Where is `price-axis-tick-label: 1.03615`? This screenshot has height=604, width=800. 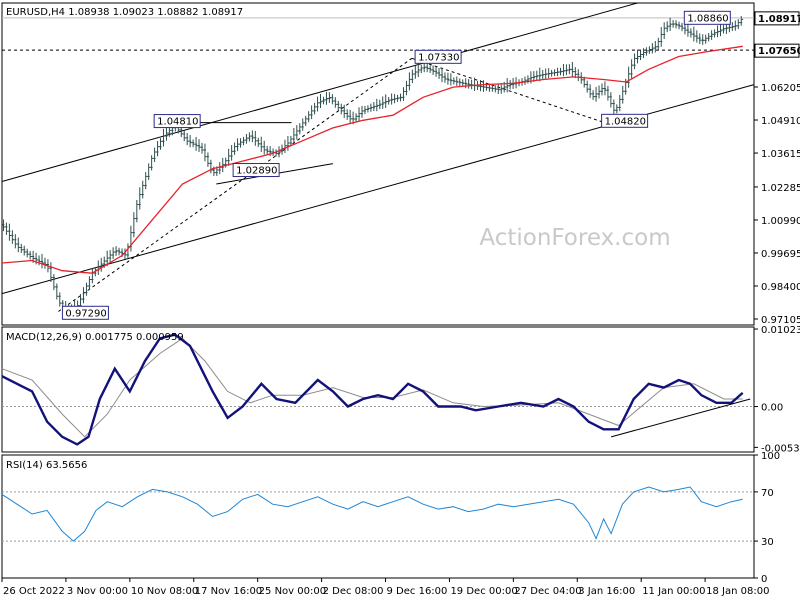
price-axis-tick-label: 1.03615 is located at coordinates (780, 154).